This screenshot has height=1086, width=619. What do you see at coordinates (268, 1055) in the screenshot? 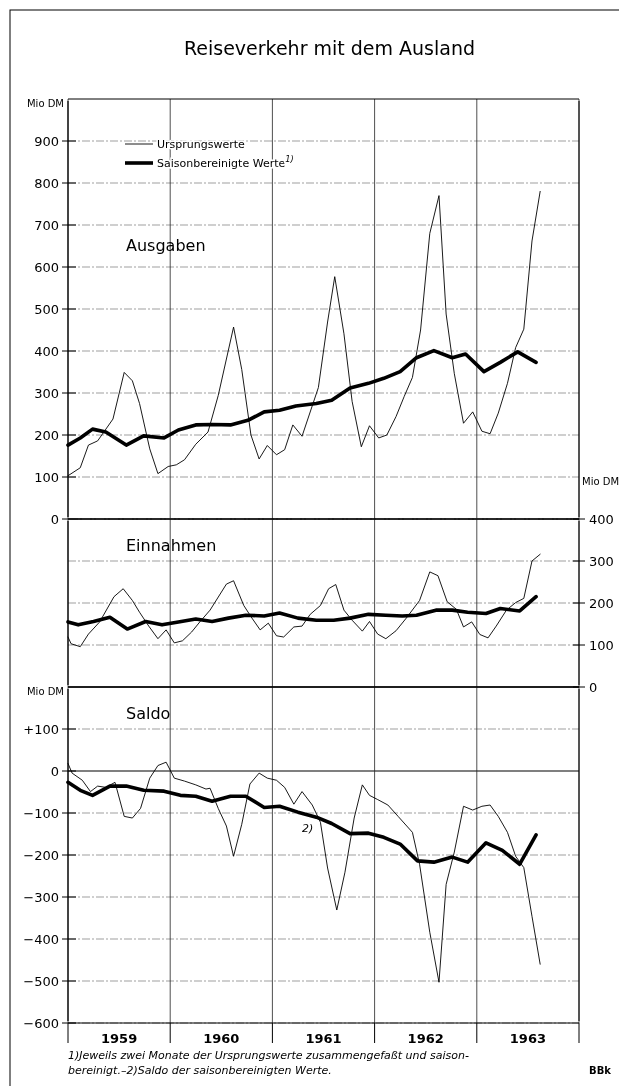
I see `text: 1)Jeweils zwei Monate der Ursprungswerte zusammengefaßt und saison-` at bounding box center [268, 1055].